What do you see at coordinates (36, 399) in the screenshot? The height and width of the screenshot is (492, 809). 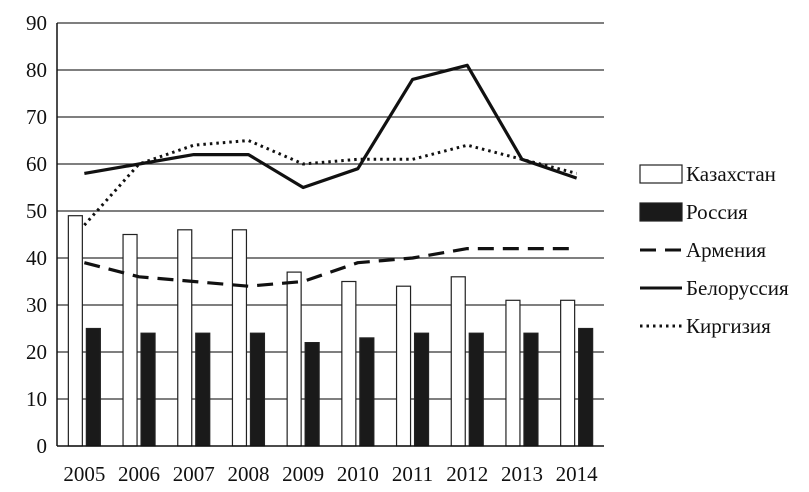 I see `y-tick-label: 10` at bounding box center [36, 399].